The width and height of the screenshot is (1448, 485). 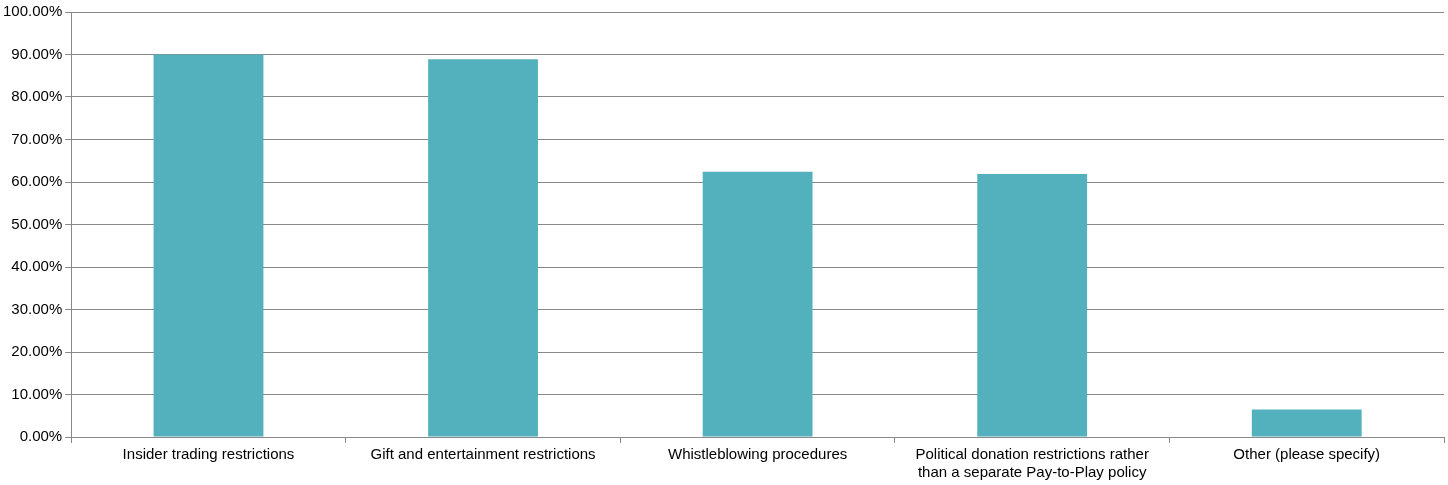 I want to click on y-tick-label: 50.00%, so click(x=37, y=223).